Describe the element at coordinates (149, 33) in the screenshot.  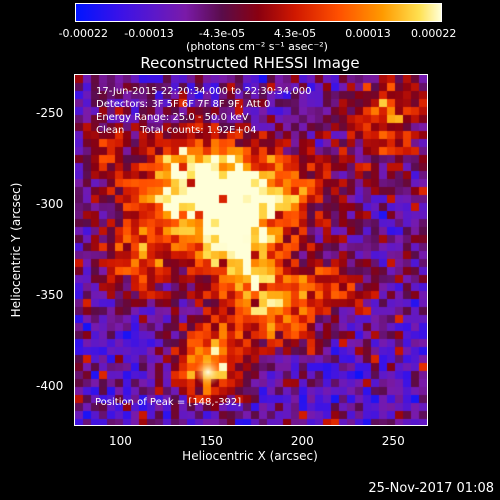
I see `colorbar-tick-label: -0.00013` at that location.